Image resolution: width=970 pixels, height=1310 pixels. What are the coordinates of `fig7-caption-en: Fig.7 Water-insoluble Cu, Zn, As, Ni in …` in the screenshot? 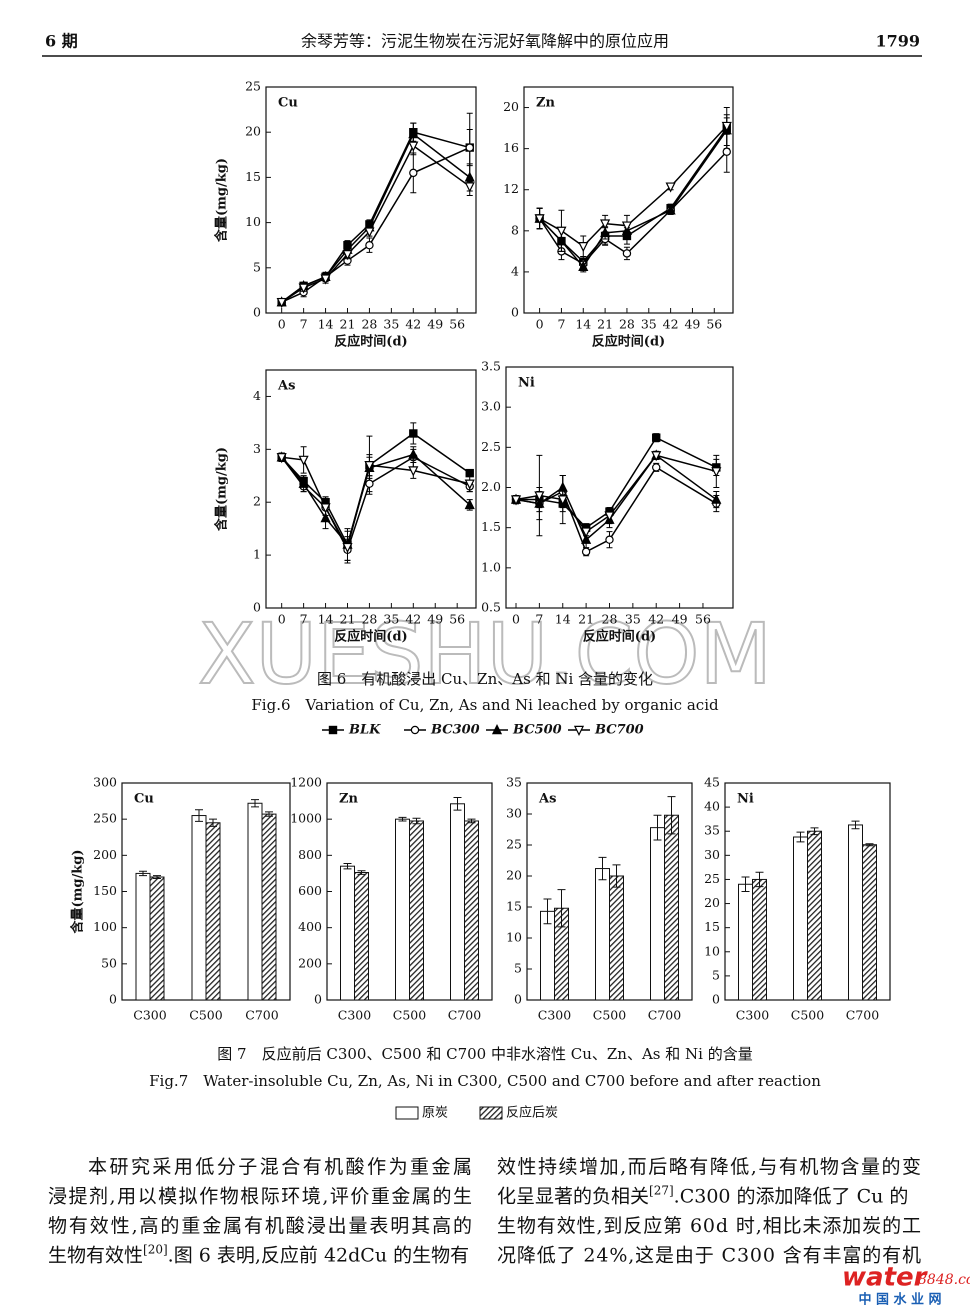 It's located at (485, 1081).